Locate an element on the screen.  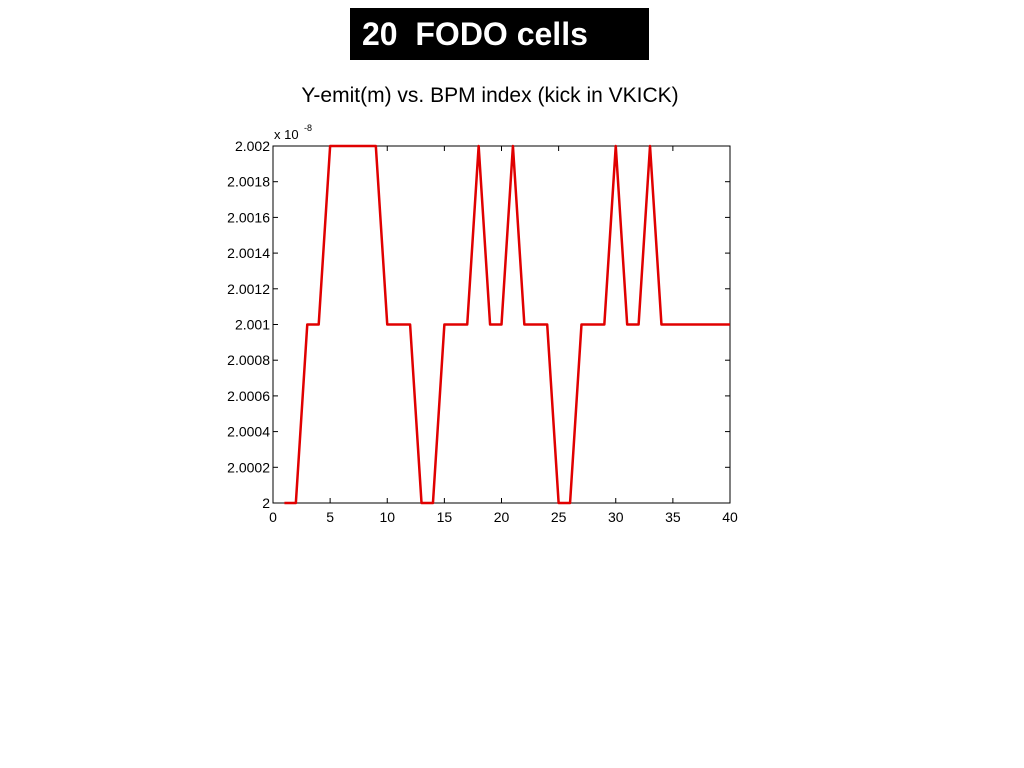
y-tick-label: 2 is located at coordinates (266, 503).